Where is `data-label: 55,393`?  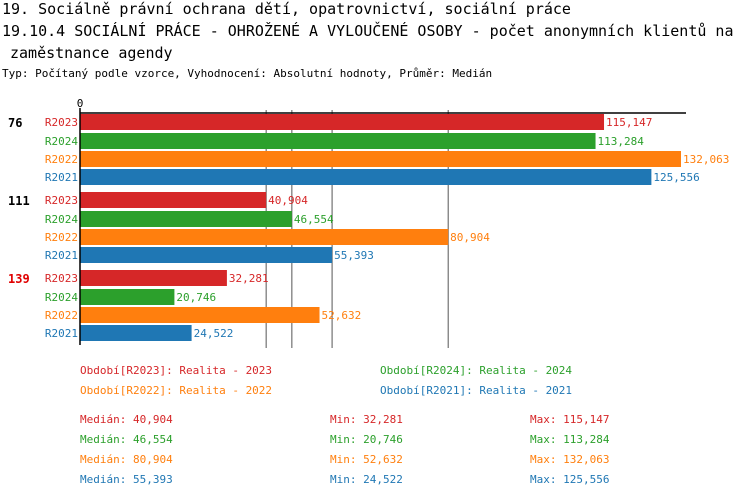
data-label: 55,393 is located at coordinates (354, 255).